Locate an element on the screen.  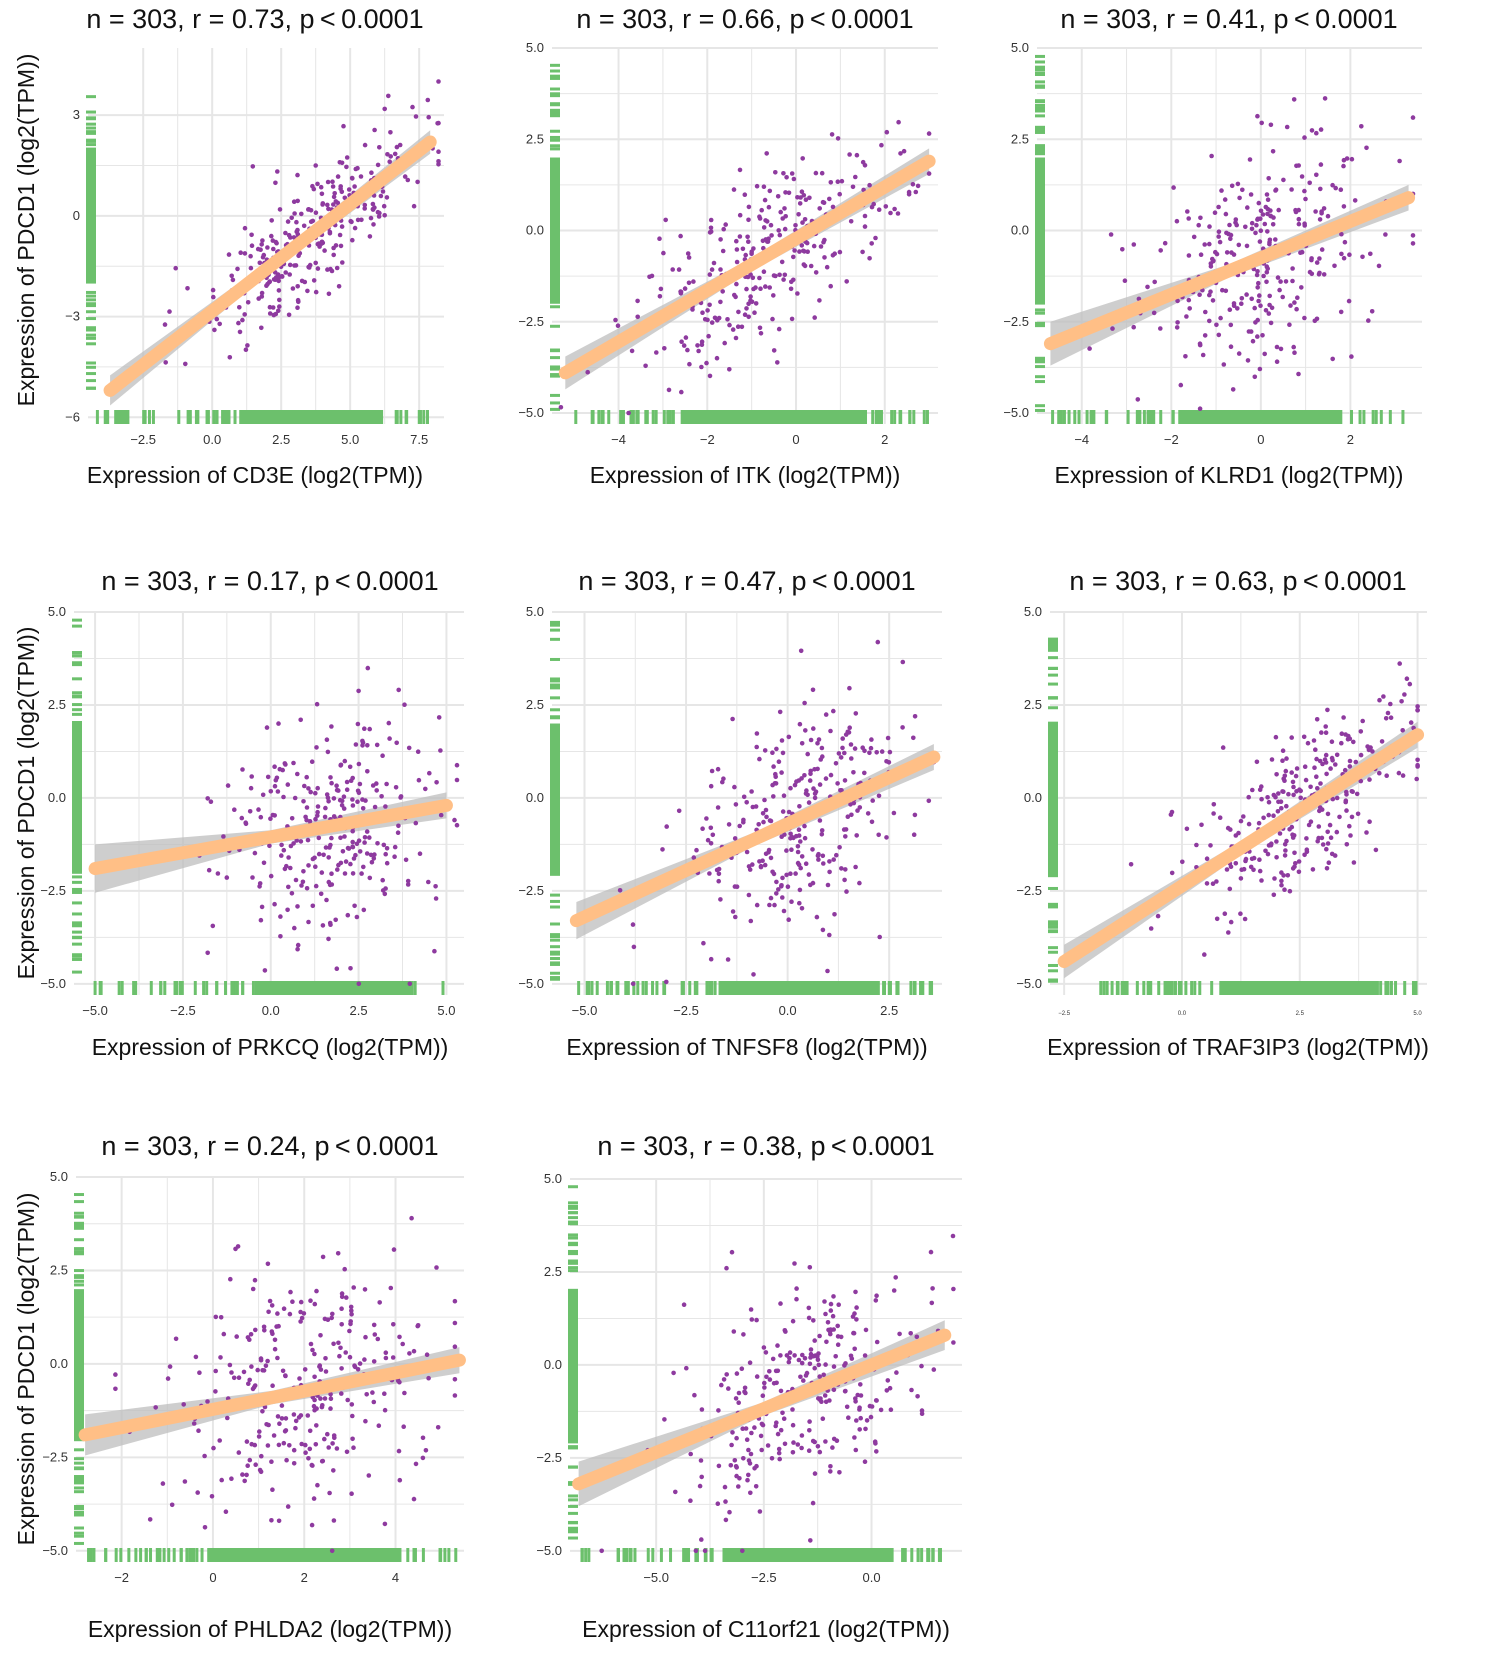
chart-title: n = 303, r = 0.17, p < 0.0001 is located at coordinates (269, 581).